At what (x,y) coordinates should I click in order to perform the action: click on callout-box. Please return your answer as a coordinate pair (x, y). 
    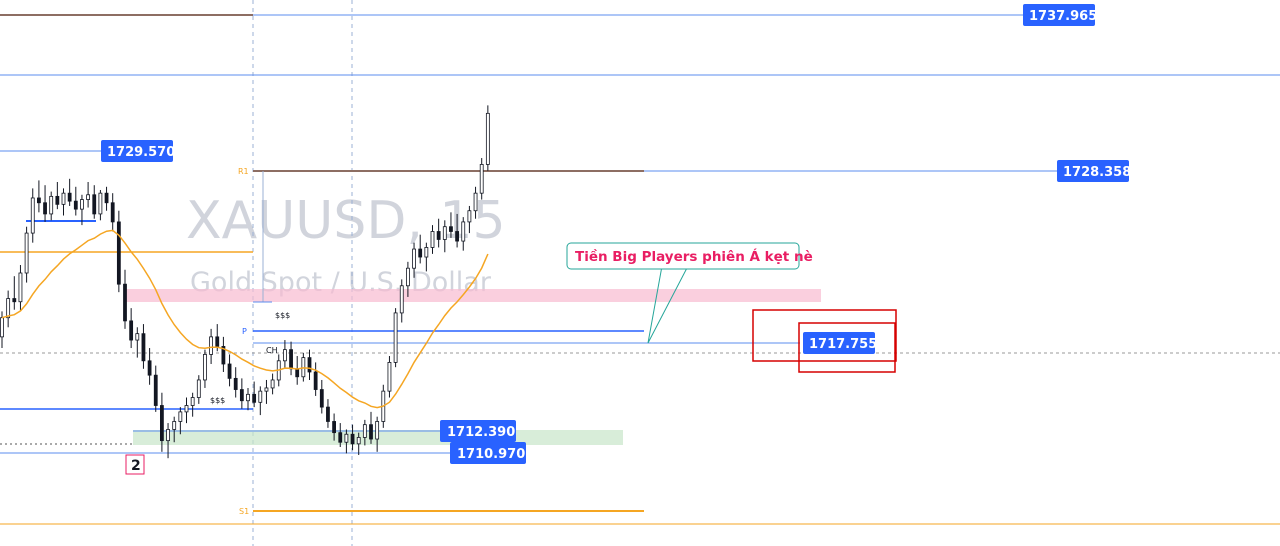
    Looking at the image, I should click on (683, 256).